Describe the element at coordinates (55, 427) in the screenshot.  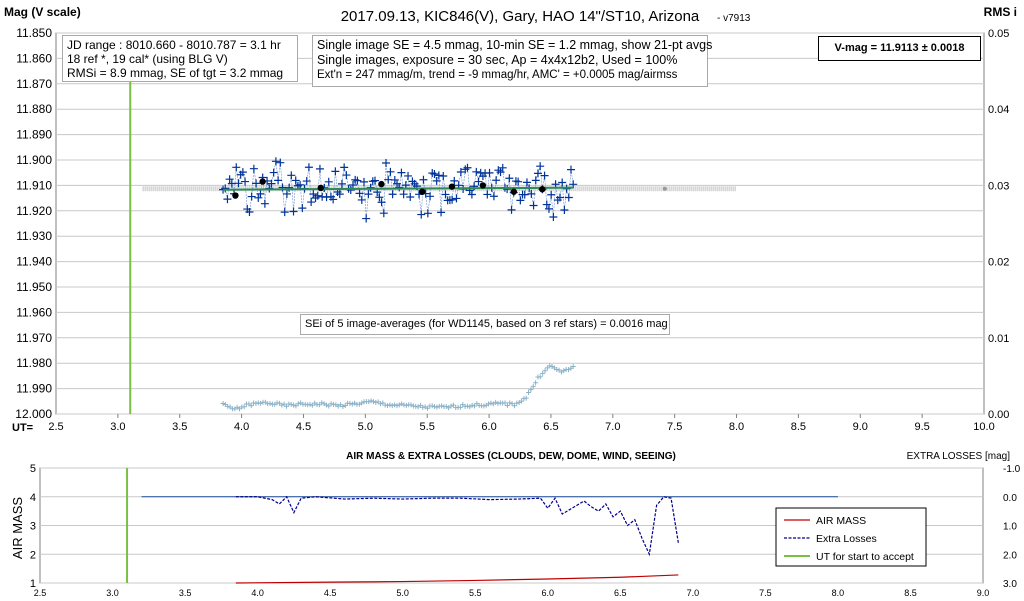
I see `top-x-tick-label: 2.5` at that location.